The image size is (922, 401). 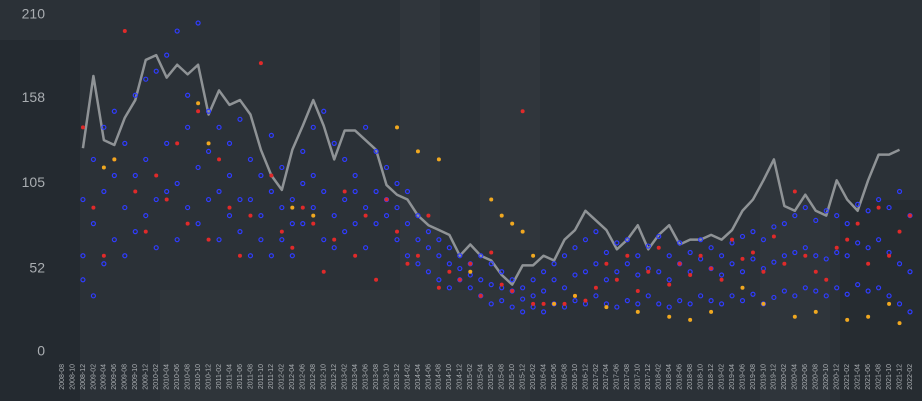 I want to click on x-tick-label: 2009-12, so click(x=146, y=377).